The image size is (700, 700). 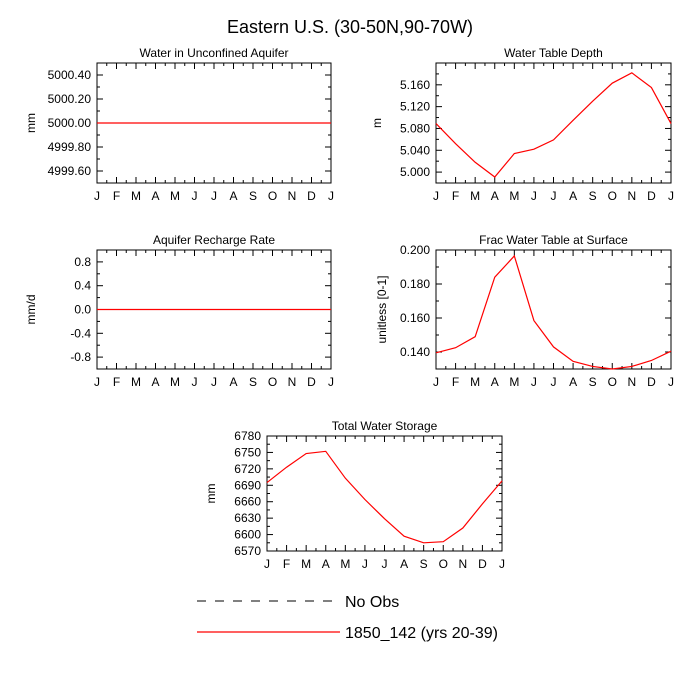 What do you see at coordinates (247, 452) in the screenshot?
I see `y-tick-label: 6750` at bounding box center [247, 452].